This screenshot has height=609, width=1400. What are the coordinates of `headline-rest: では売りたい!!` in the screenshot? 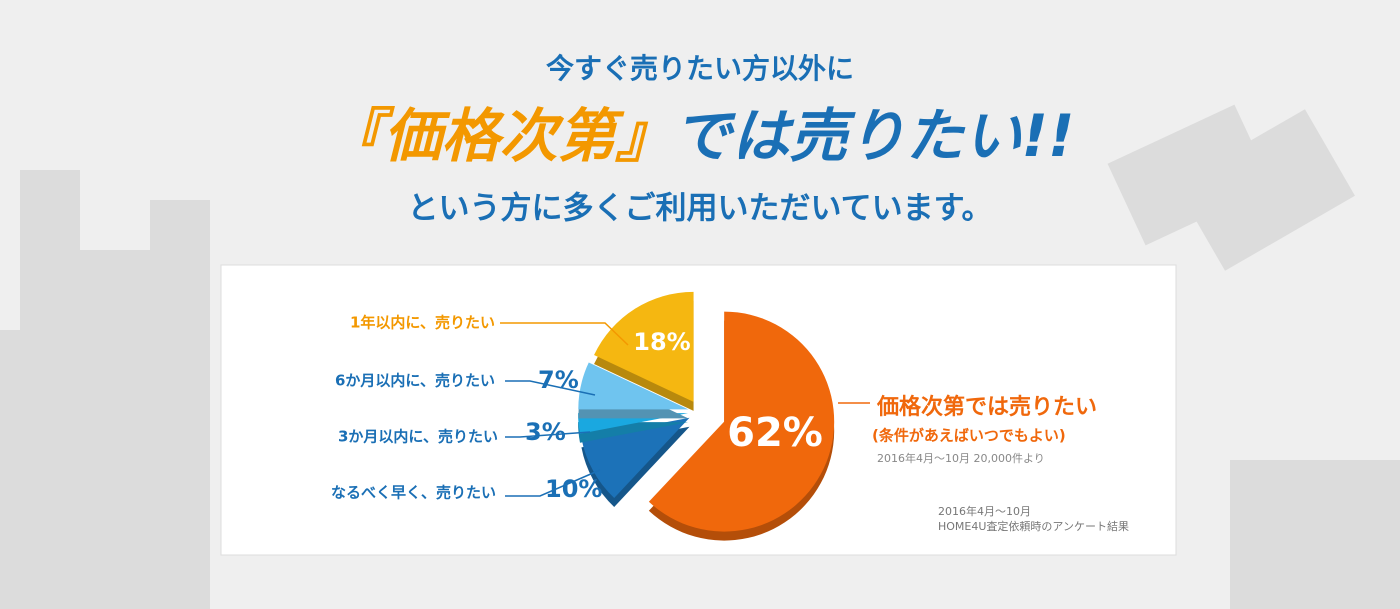 It's located at (874, 136).